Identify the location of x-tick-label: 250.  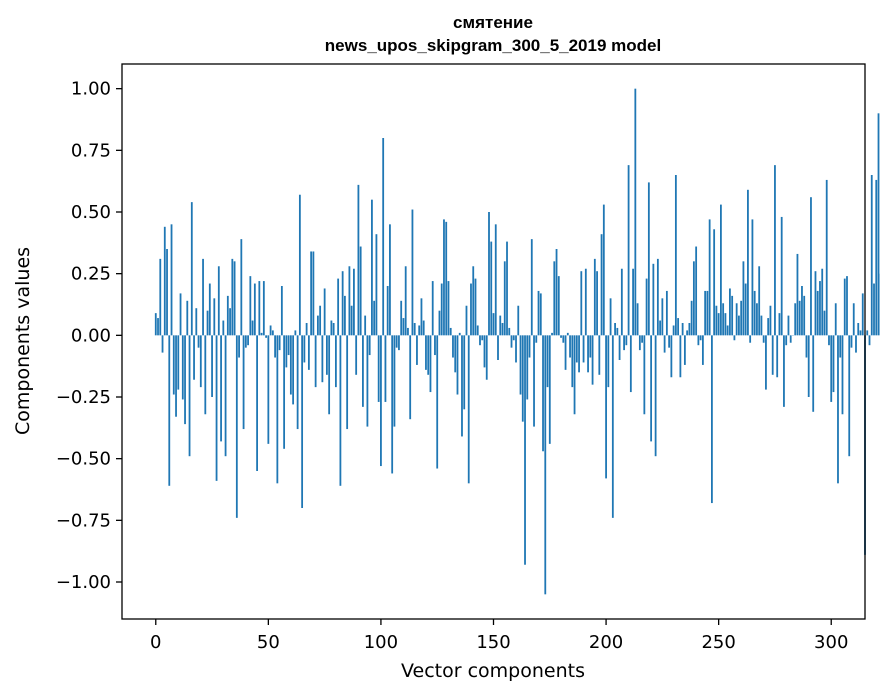
(718, 642).